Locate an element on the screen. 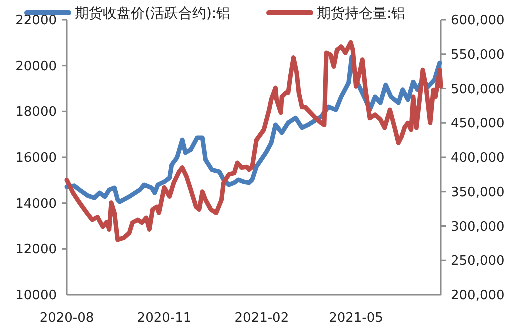 This screenshot has height=334, width=525. y2-tick-label: 450,000 is located at coordinates (478, 124).